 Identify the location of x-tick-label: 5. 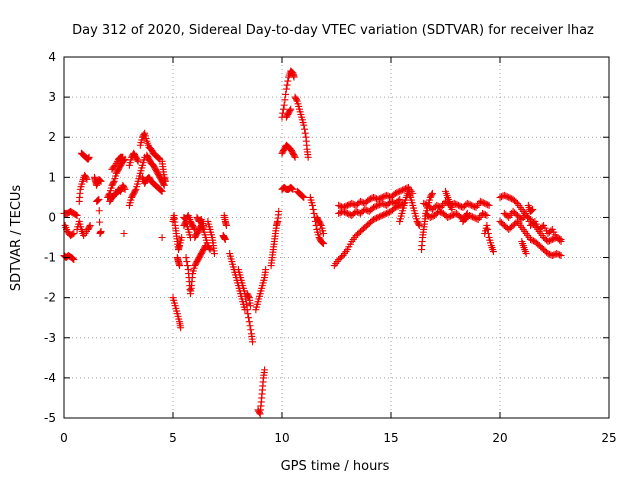
(173, 438).